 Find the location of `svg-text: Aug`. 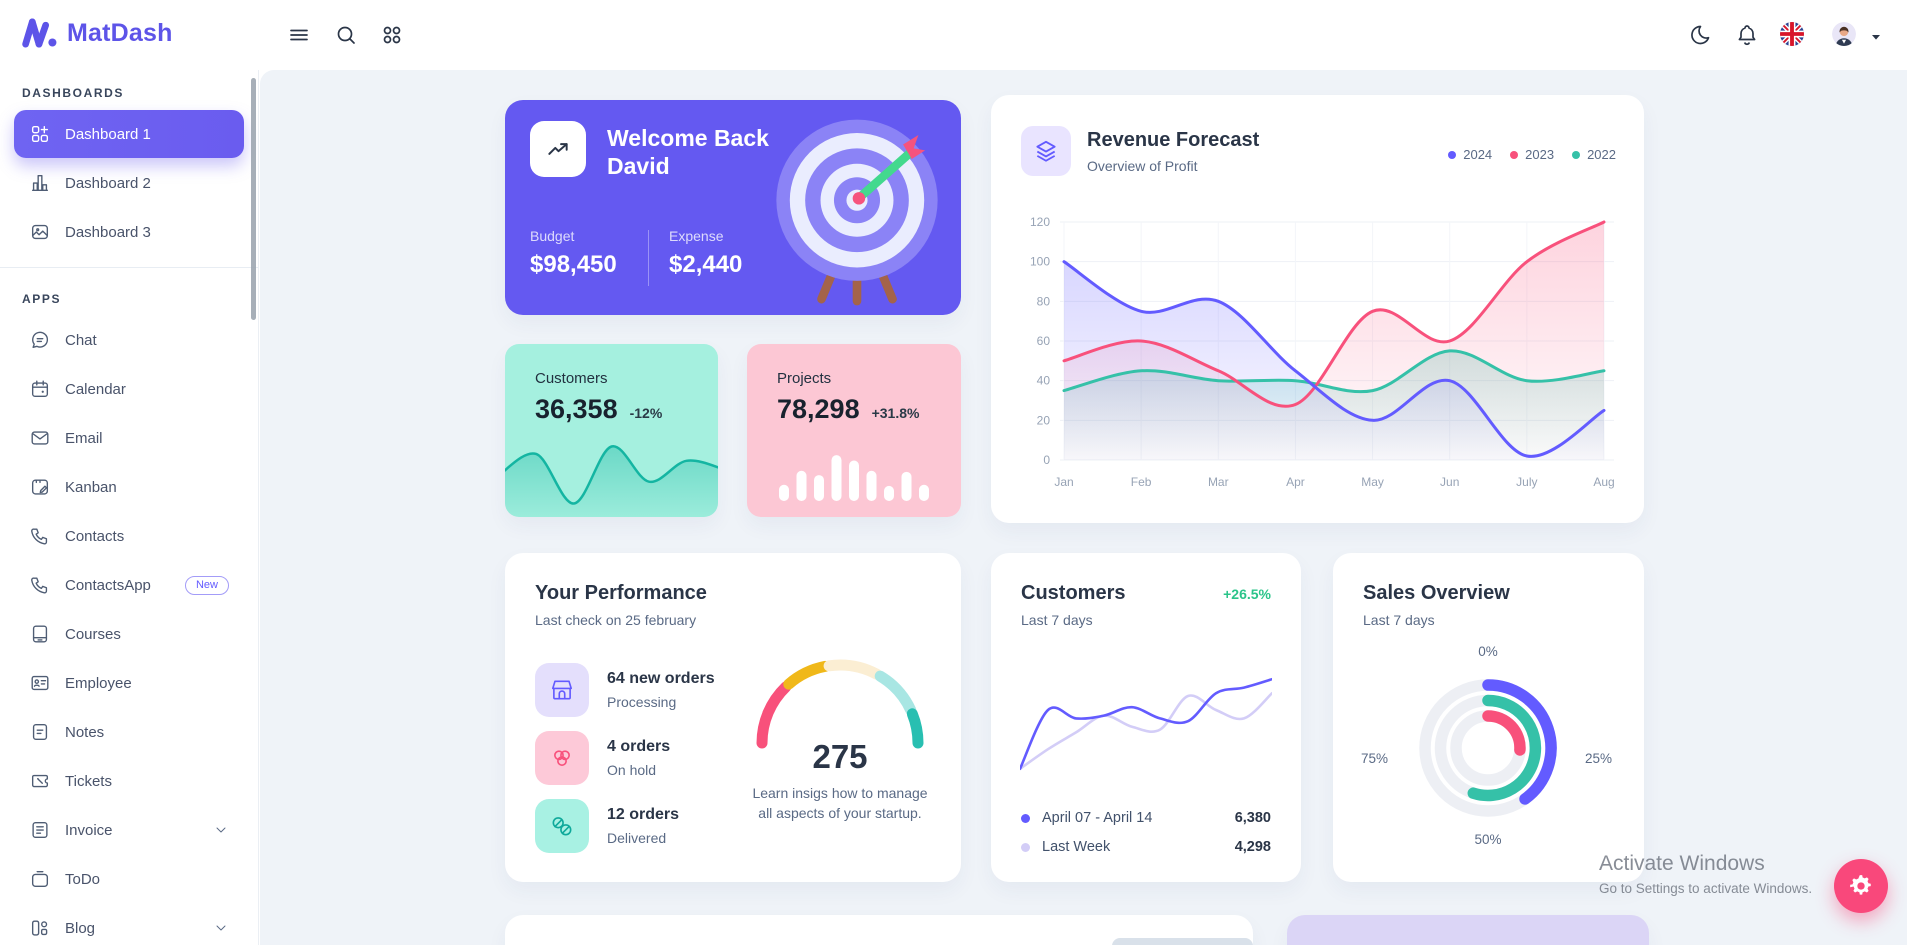

svg-text: Aug is located at coordinates (1603, 482).